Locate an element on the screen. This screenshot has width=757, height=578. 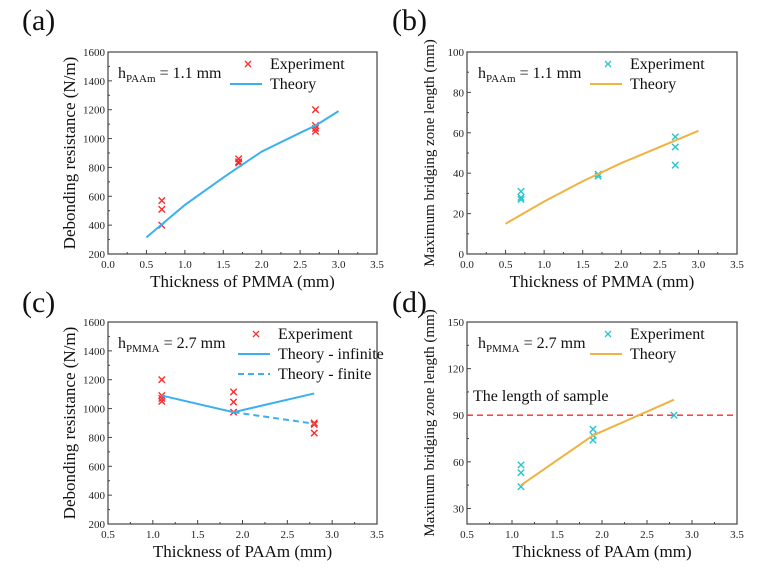
y-tick-label: 30 is located at coordinates (459, 509).